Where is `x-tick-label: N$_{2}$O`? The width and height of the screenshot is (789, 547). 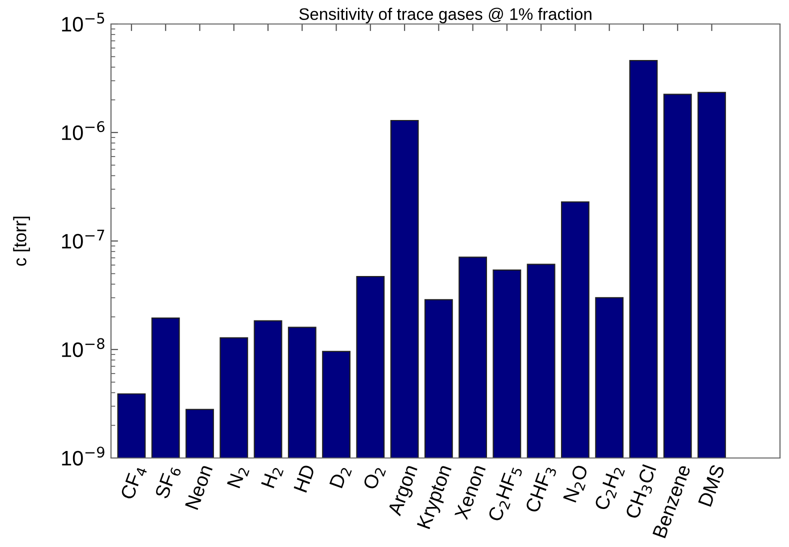 x-tick-label: N$_{2}$O is located at coordinates (577, 484).